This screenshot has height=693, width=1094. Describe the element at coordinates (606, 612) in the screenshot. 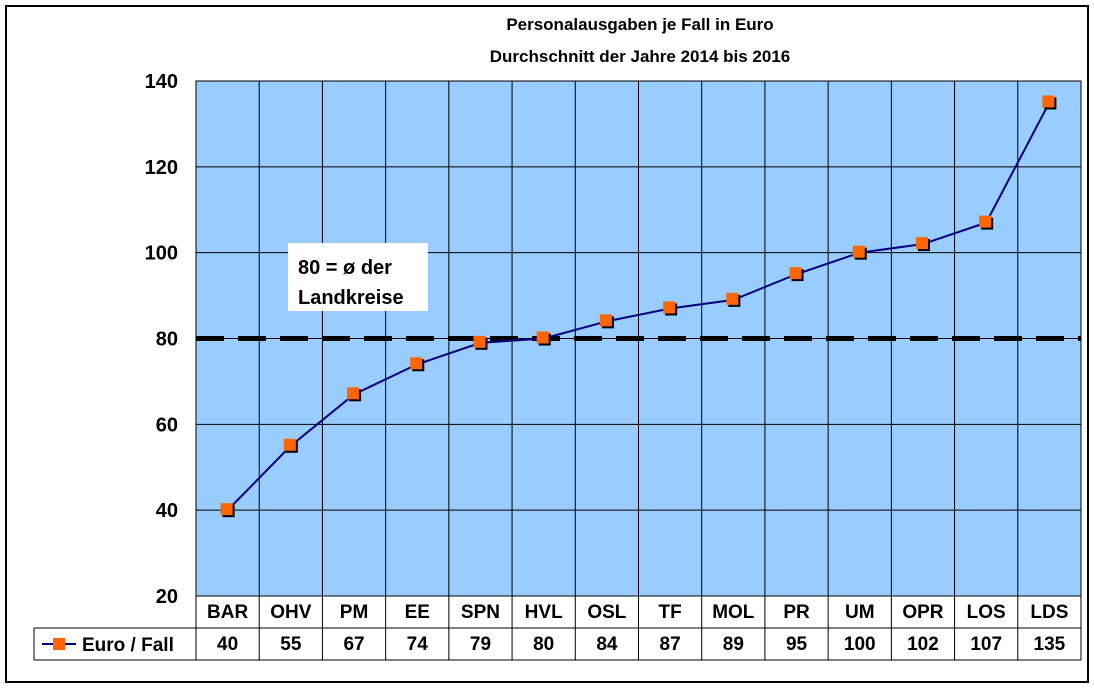

I see `x-category-label: OSL` at that location.